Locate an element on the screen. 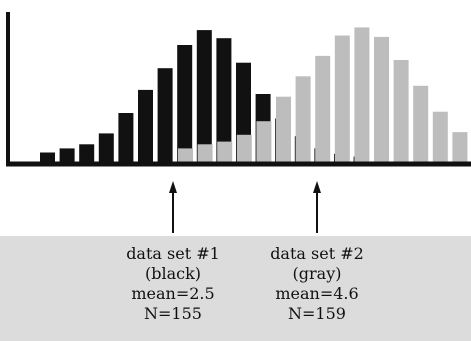 This screenshot has width=471, height=341. annotation-set2: data set #2 (gray) mean=4.6 N=159 is located at coordinates (317, 284).